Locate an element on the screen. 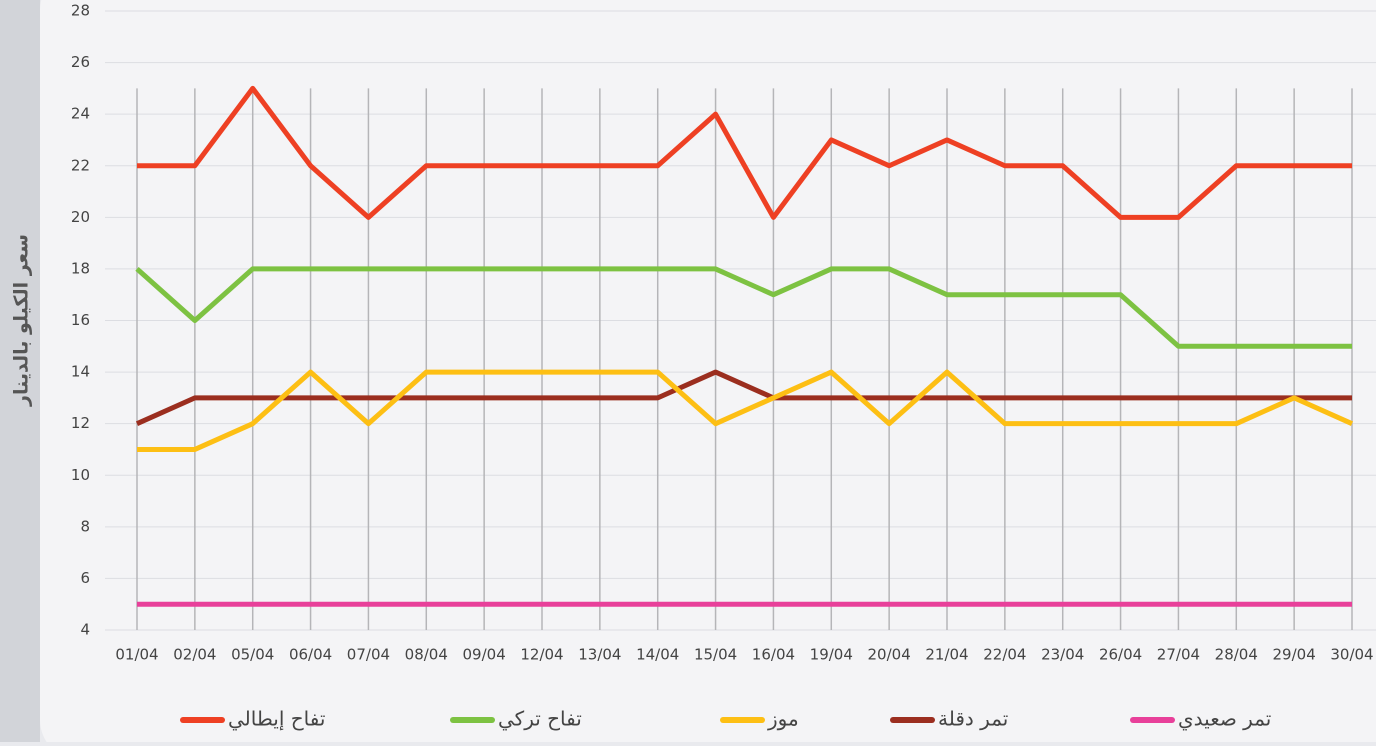 The image size is (1376, 746). x-tick-label: 30/04 is located at coordinates (1351, 655).